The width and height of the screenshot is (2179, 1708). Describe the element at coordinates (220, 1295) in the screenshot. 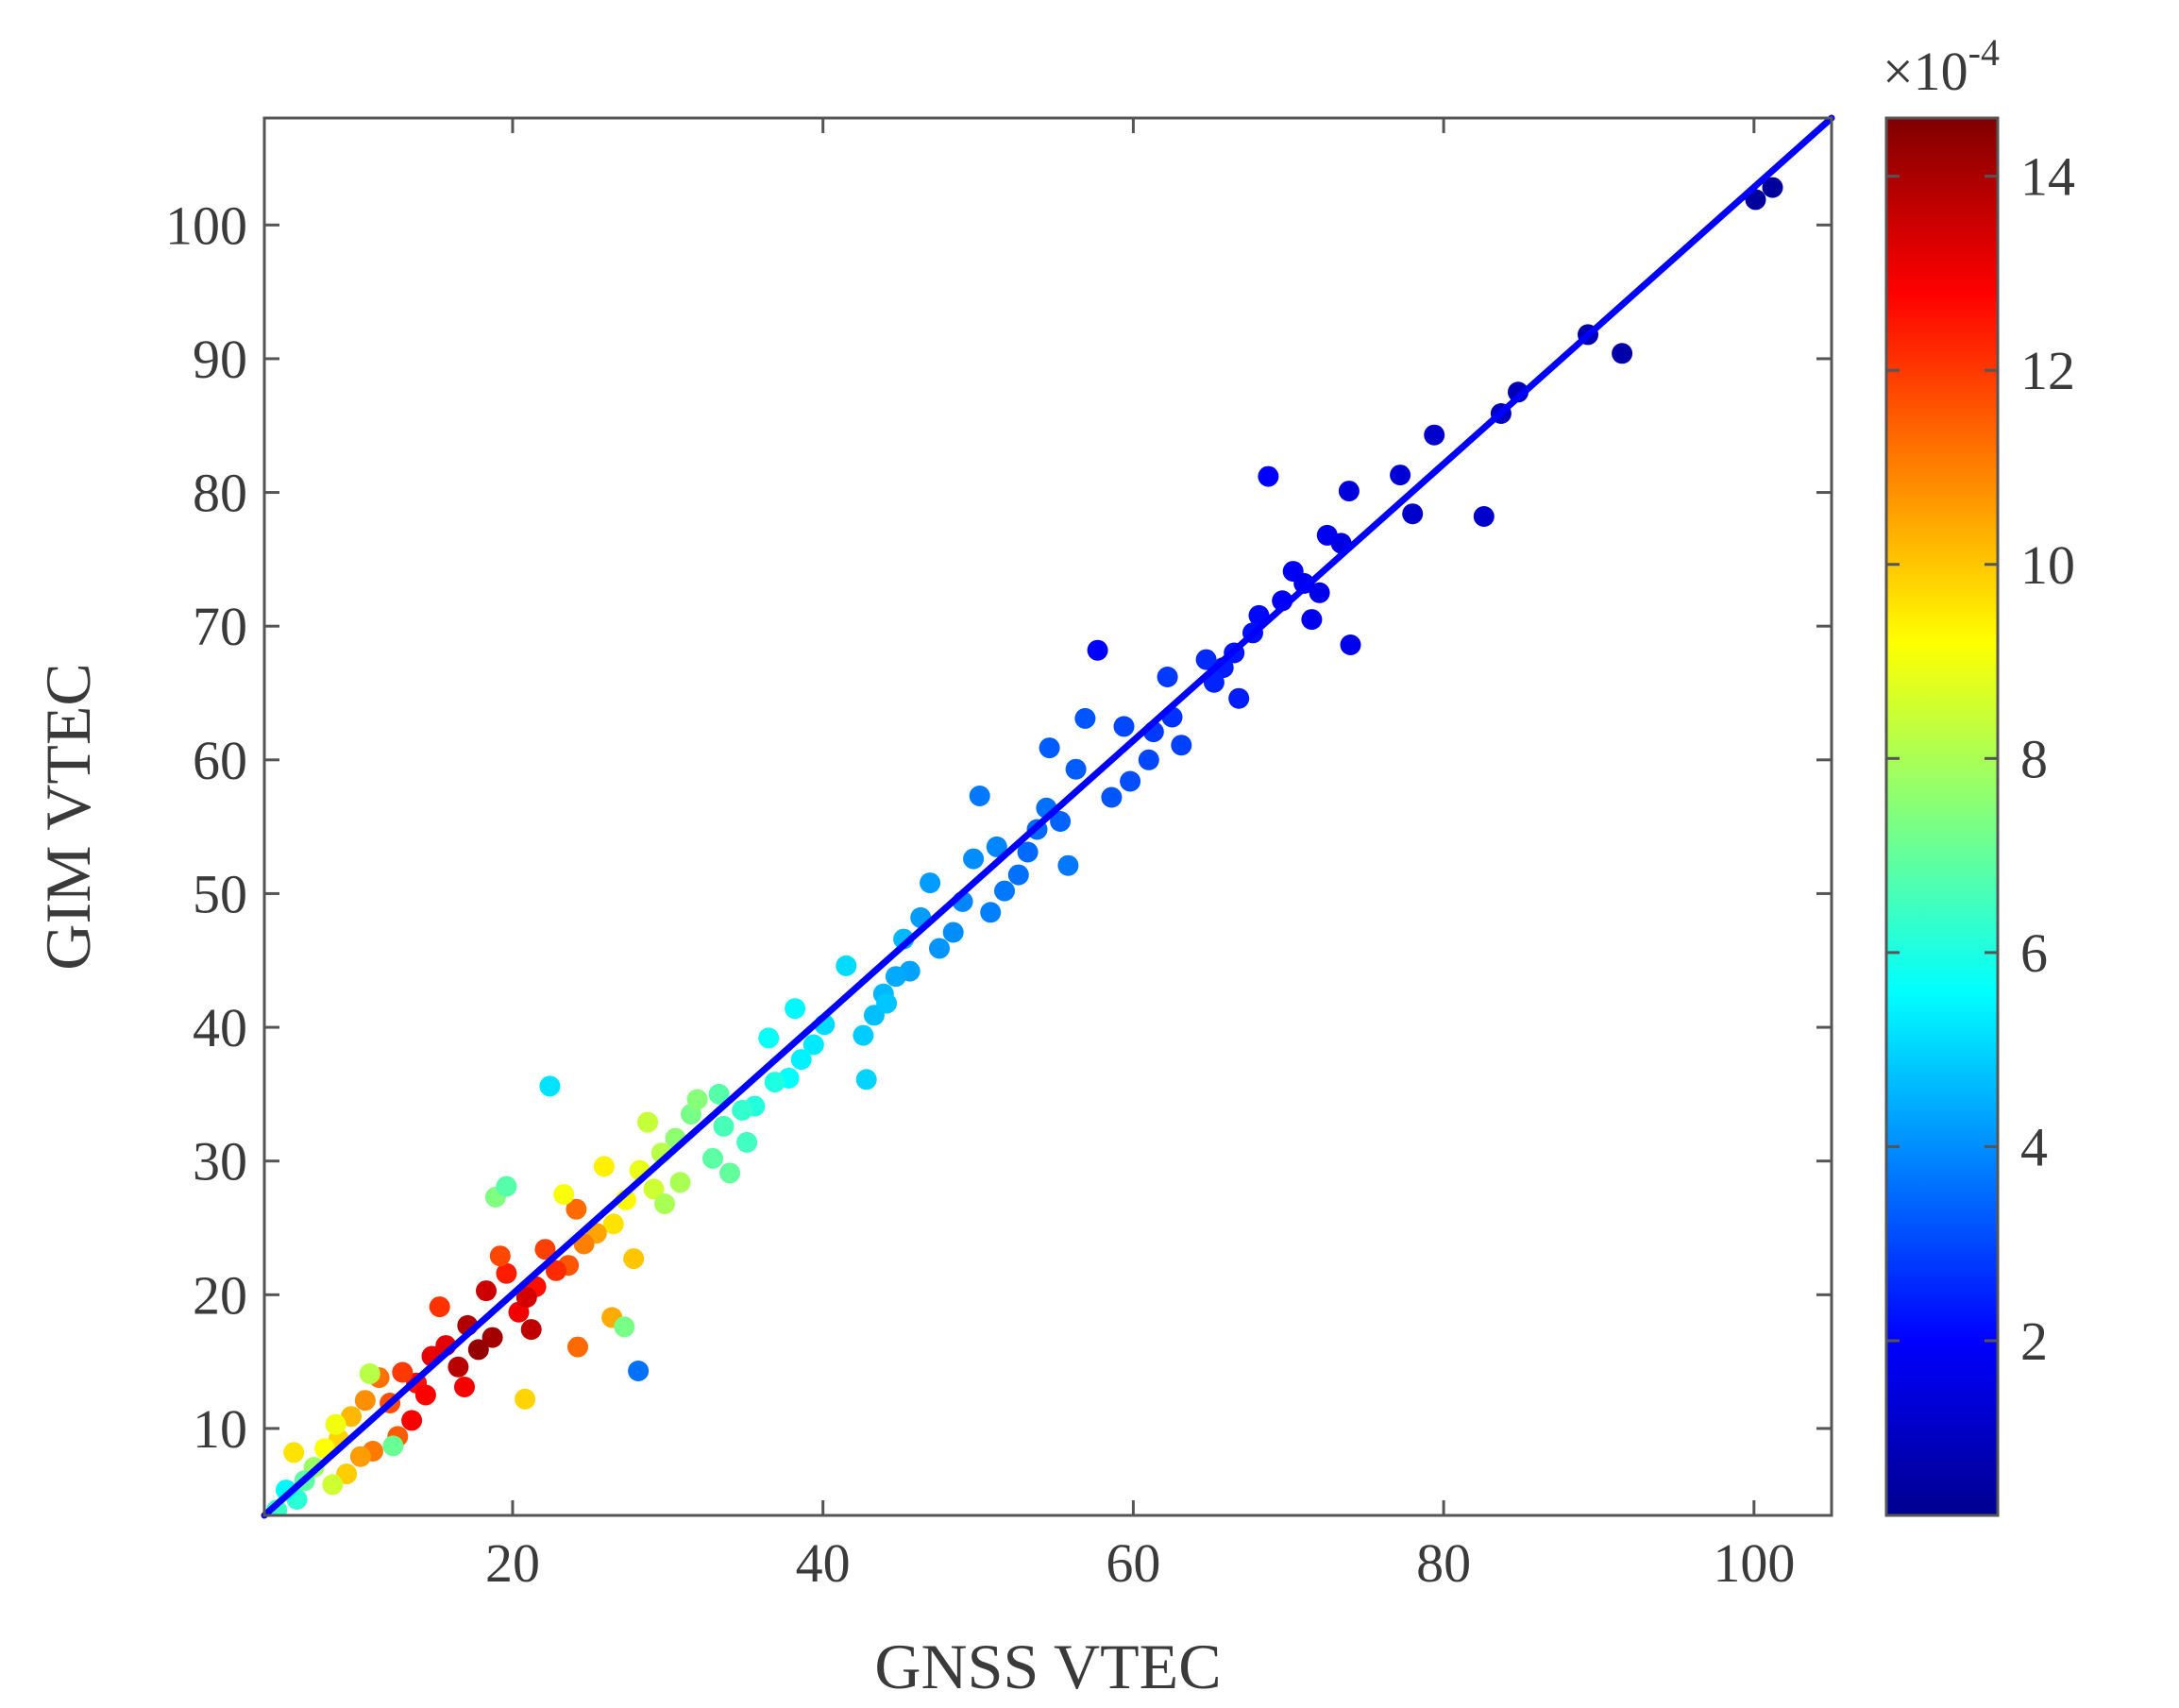

I see `y-tick-label: 20` at that location.